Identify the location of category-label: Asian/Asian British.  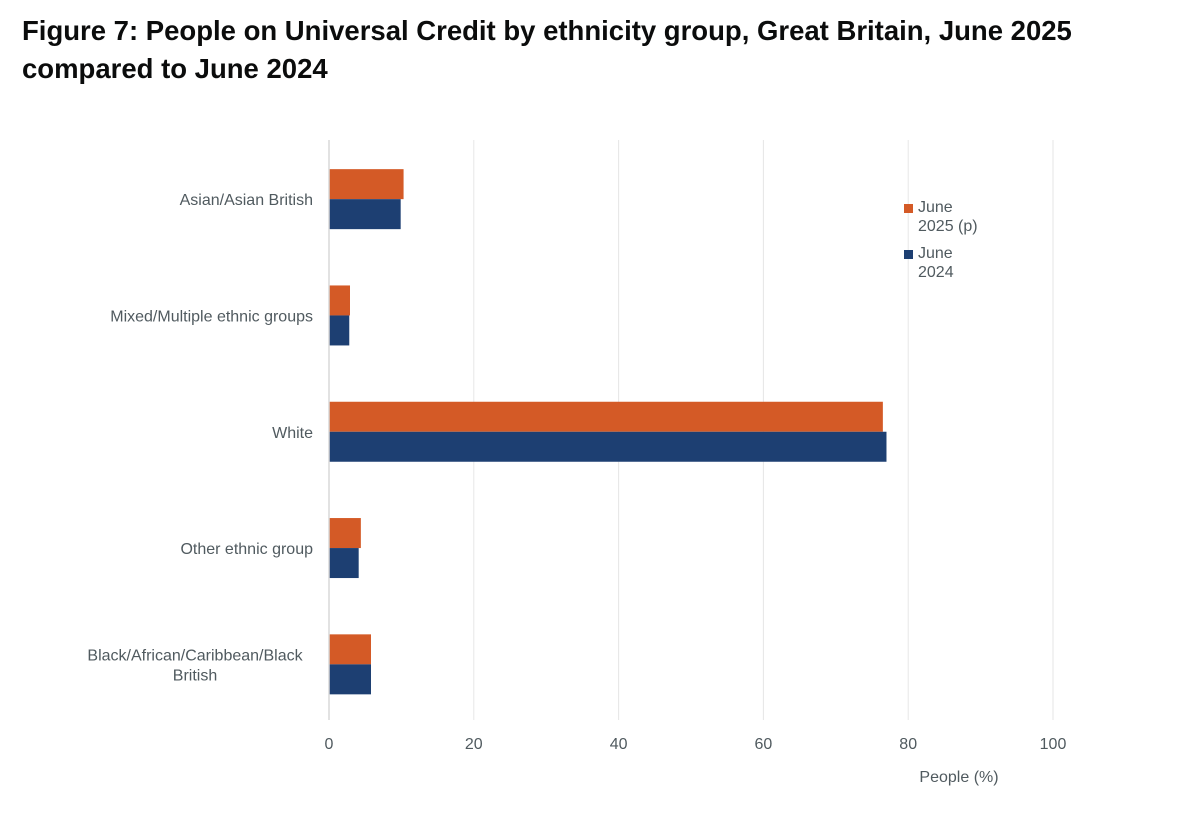
(246, 200).